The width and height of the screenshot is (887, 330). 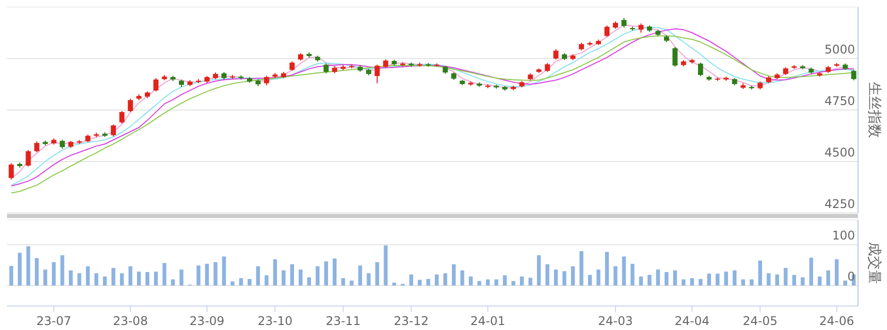 I want to click on x-tick-label: 24-04, so click(x=692, y=321).